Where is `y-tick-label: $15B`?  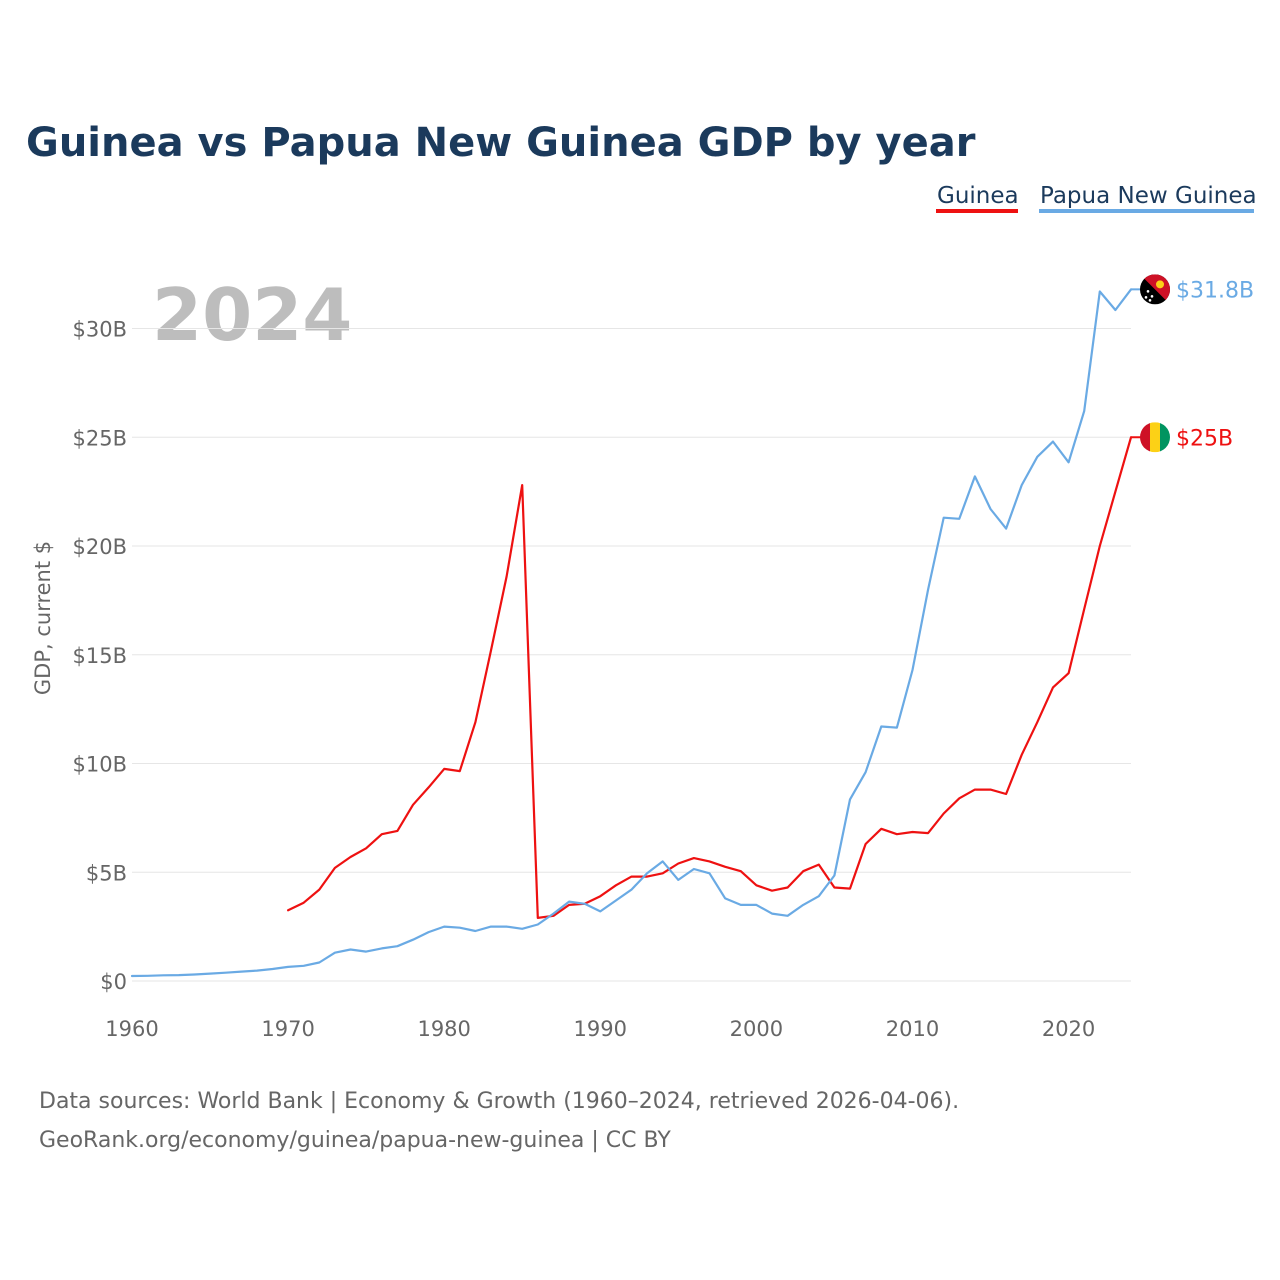 y-tick-label: $15B is located at coordinates (100, 656).